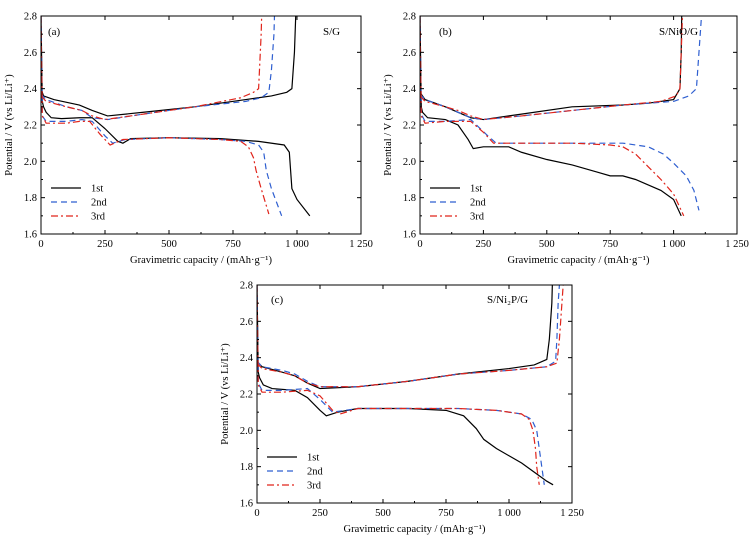  I want to click on chart-title: S/Ni₂P/G, so click(507, 300).